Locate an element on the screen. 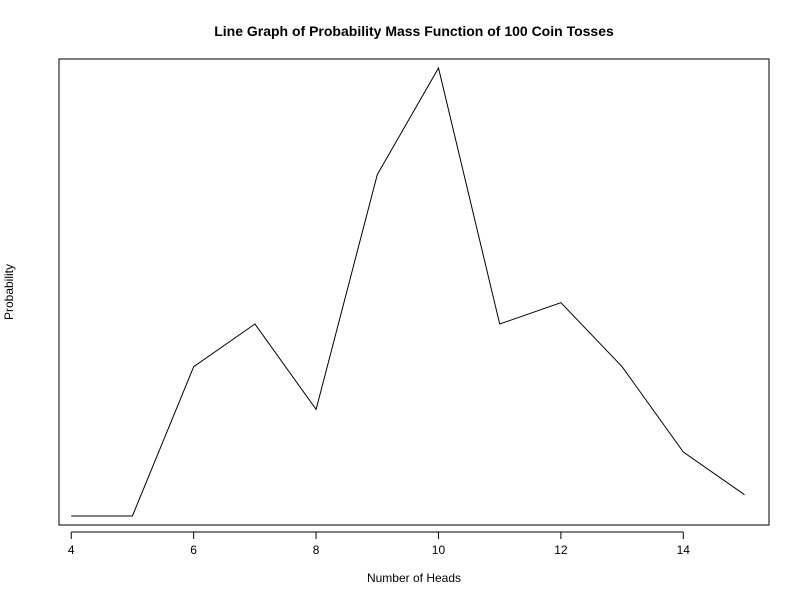 Image resolution: width=800 pixels, height=600 pixels. x-tick-label: 6 is located at coordinates (193, 550).